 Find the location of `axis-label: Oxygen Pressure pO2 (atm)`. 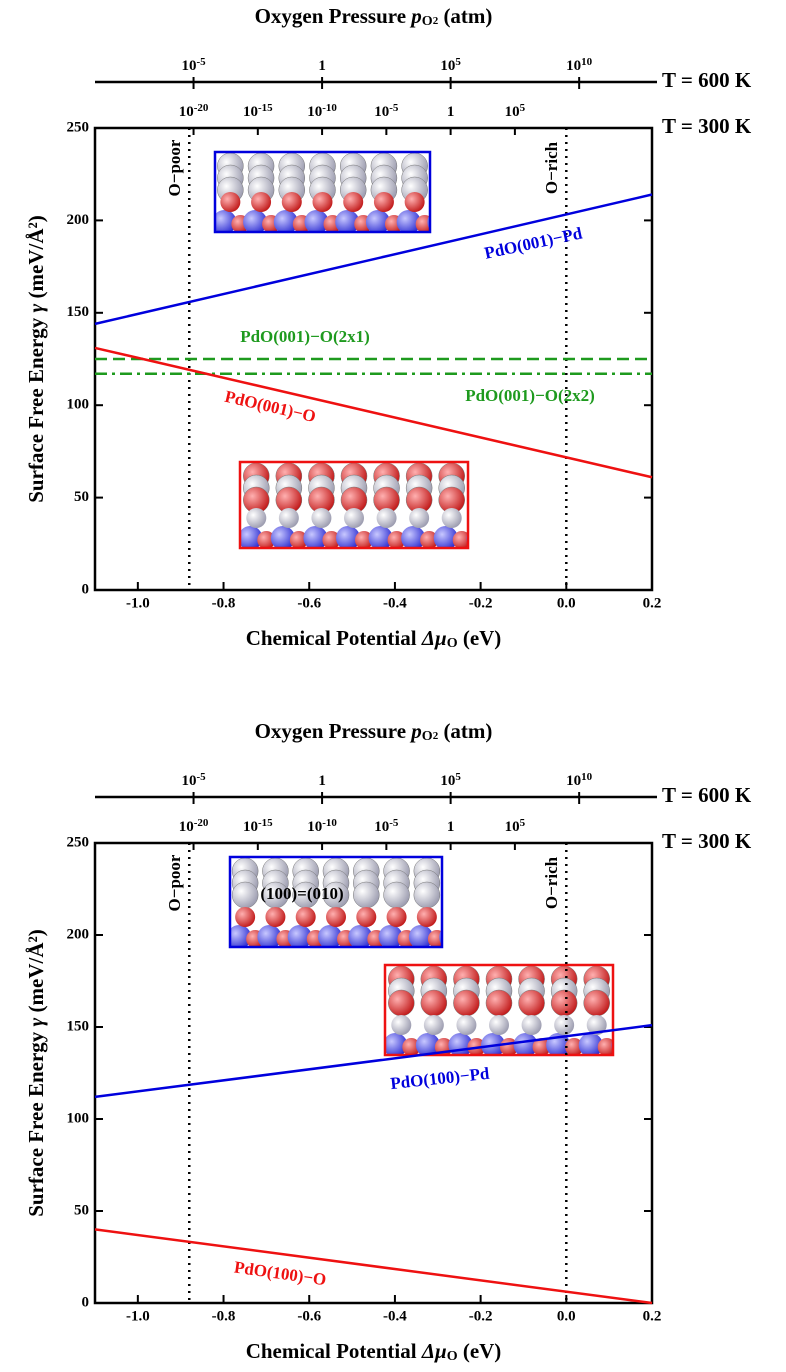

axis-label: Oxygen Pressure pO2 (atm) is located at coordinates (374, 17).